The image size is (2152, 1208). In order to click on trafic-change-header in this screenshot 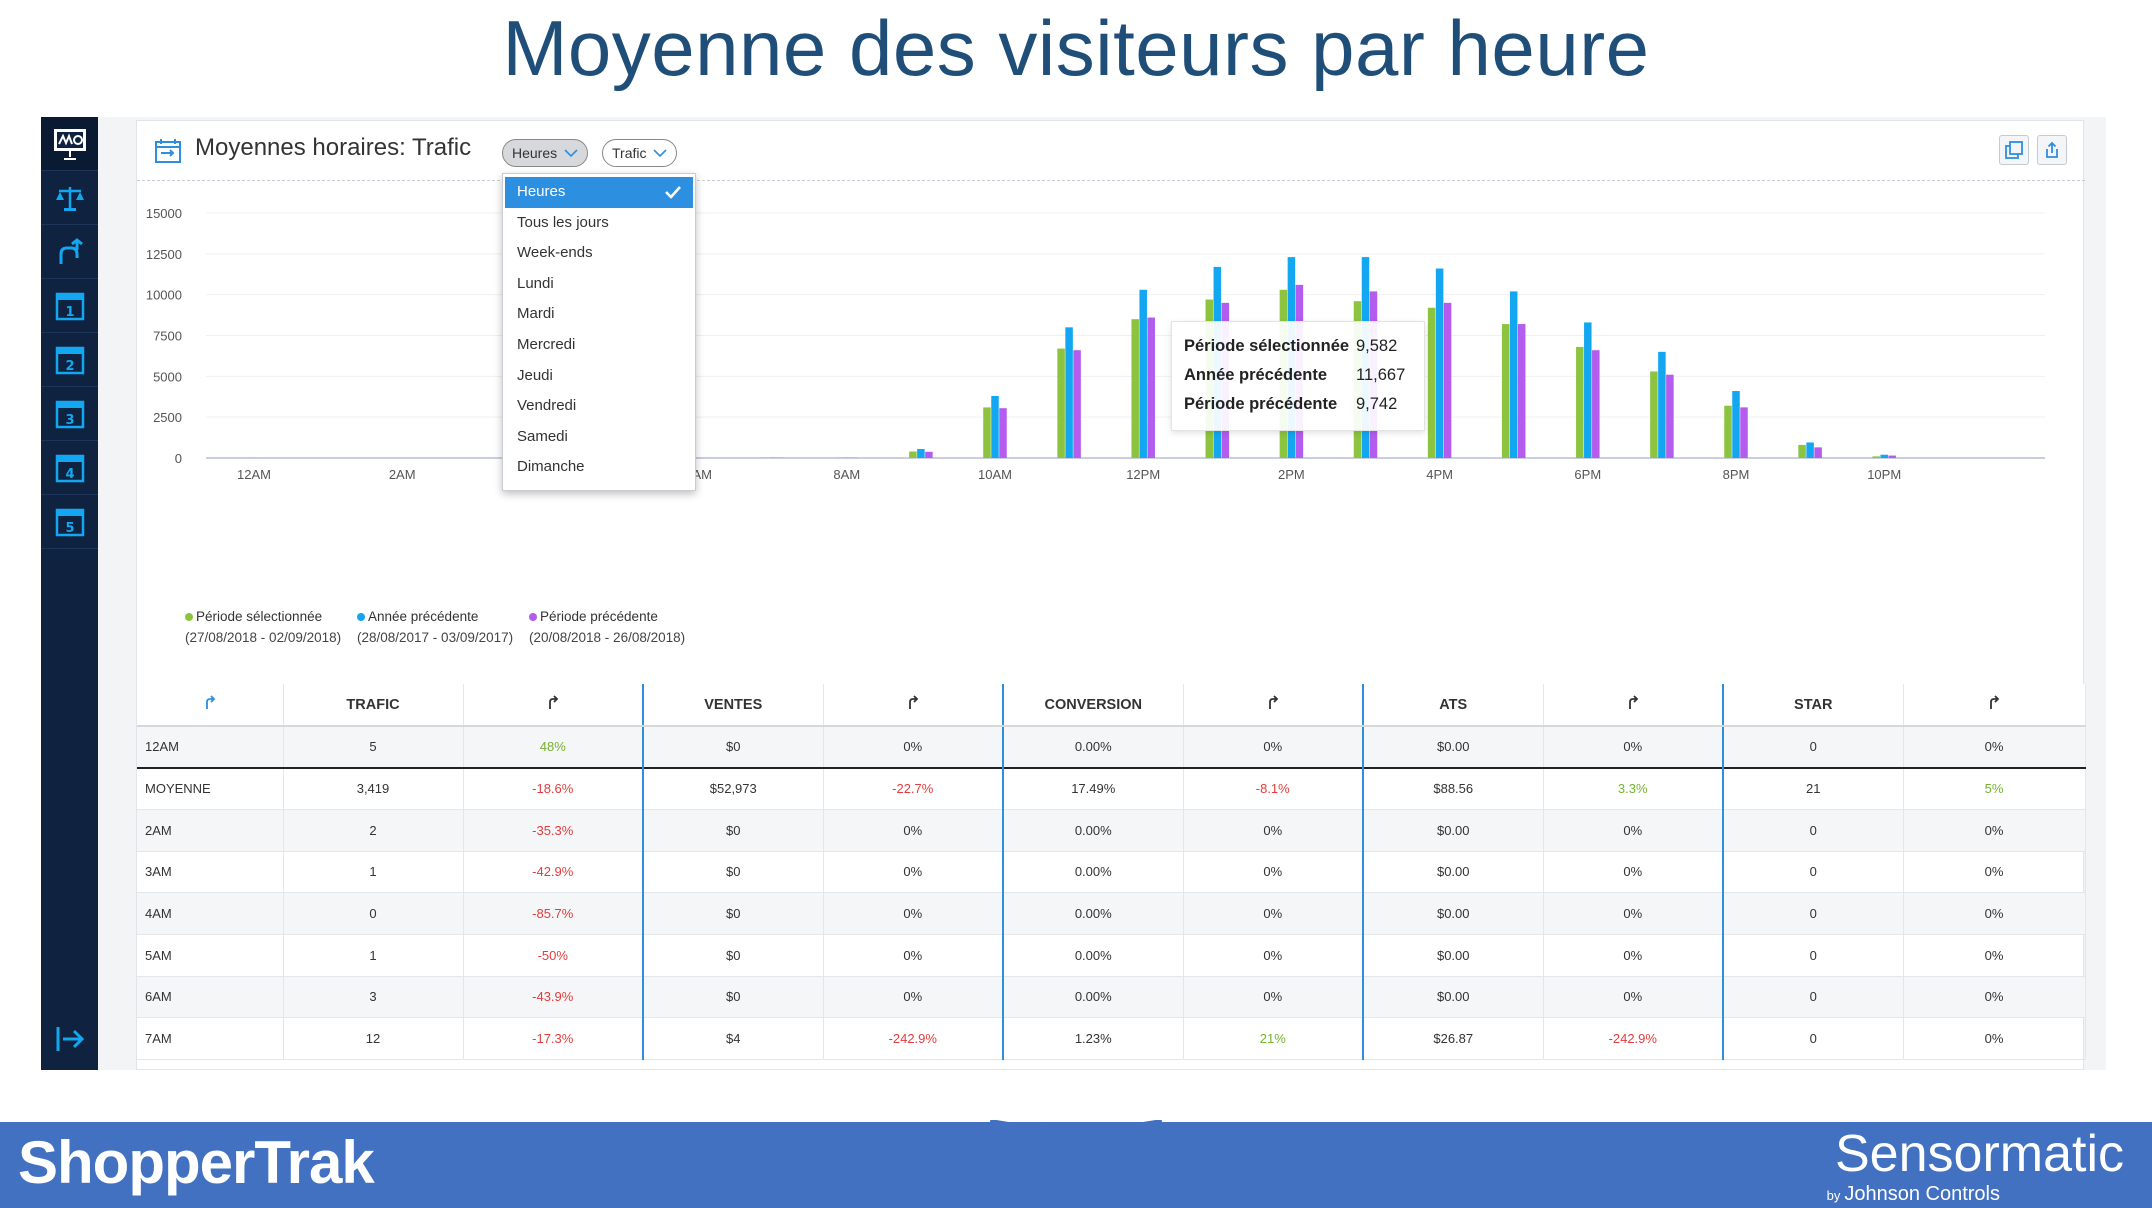, I will do `click(553, 705)`.